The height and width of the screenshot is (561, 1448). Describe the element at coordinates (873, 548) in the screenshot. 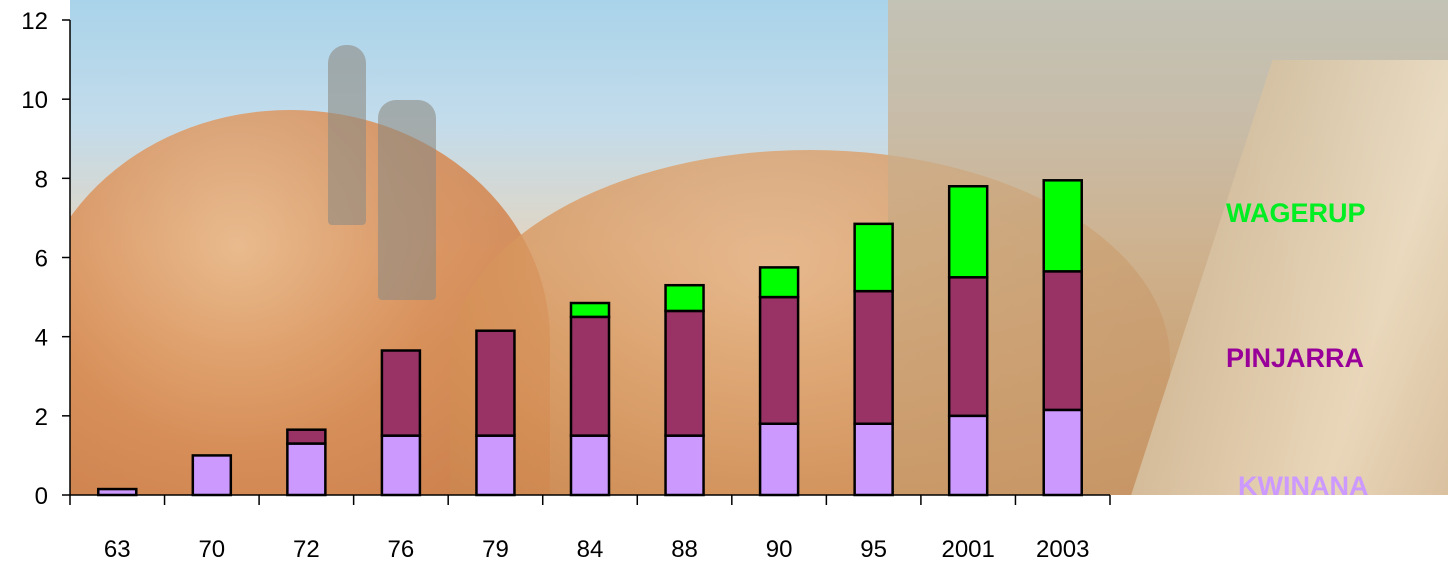

I see `x-tick-label: 95` at that location.